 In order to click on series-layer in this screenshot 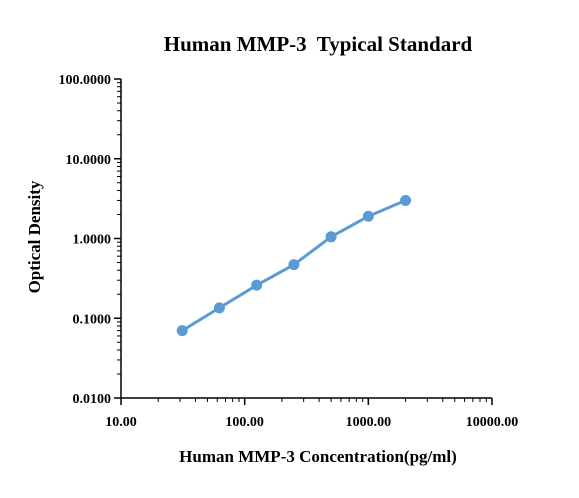, I will do `click(294, 265)`.